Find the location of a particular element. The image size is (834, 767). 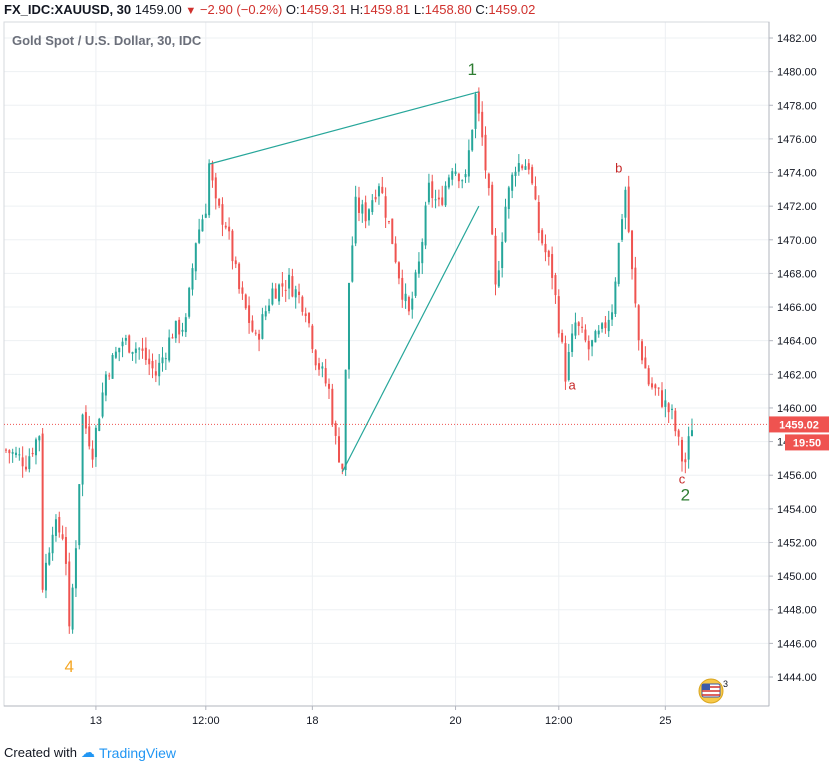

high-label: H: is located at coordinates (357, 9).